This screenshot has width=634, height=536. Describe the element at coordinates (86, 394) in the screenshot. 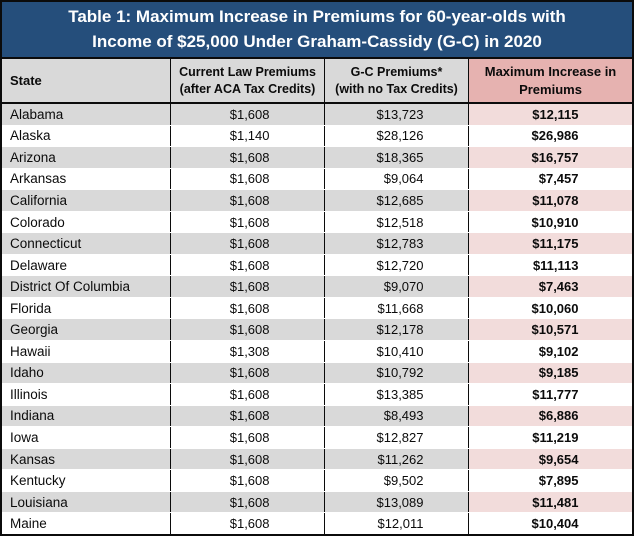

I see `state-cell: Illinois` at that location.